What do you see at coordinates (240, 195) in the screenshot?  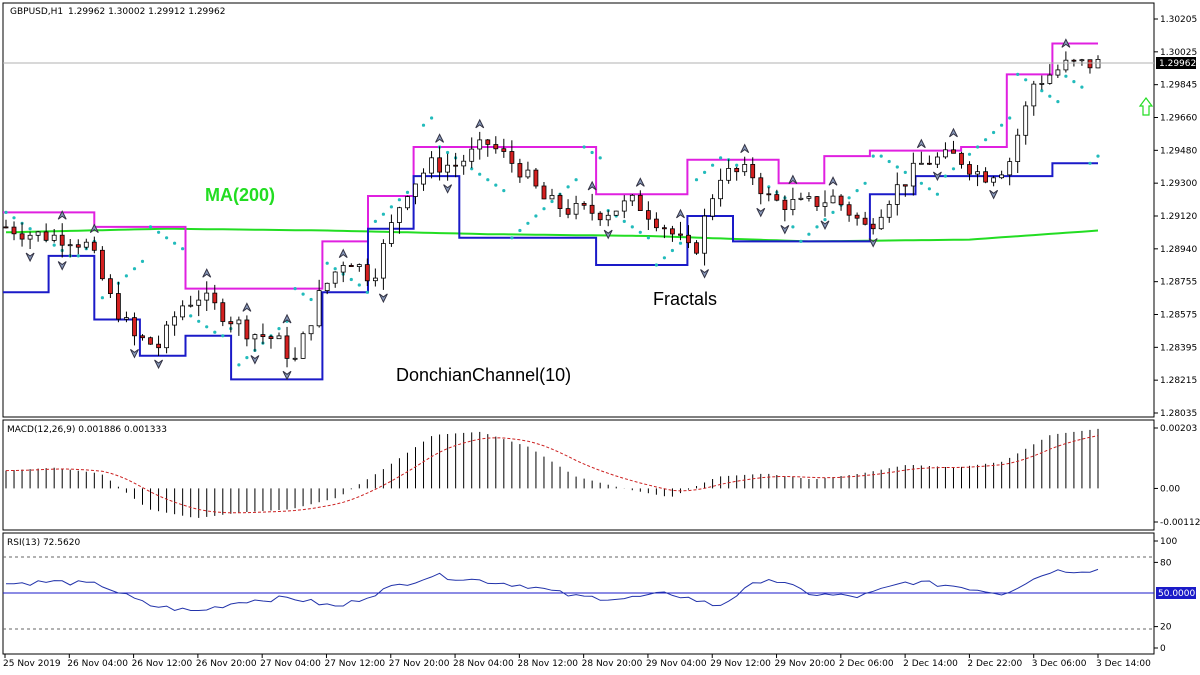 I see `ma-annotation: MA(200)` at bounding box center [240, 195].